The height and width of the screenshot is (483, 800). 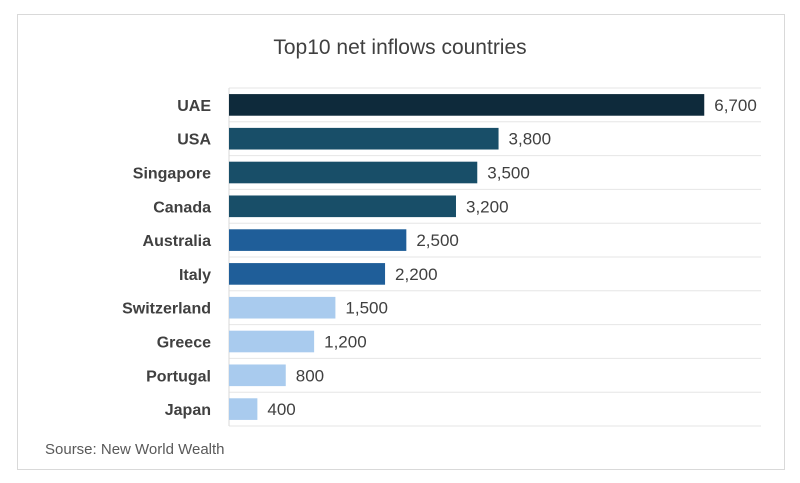 What do you see at coordinates (487, 206) in the screenshot?
I see `value-label: 3,200` at bounding box center [487, 206].